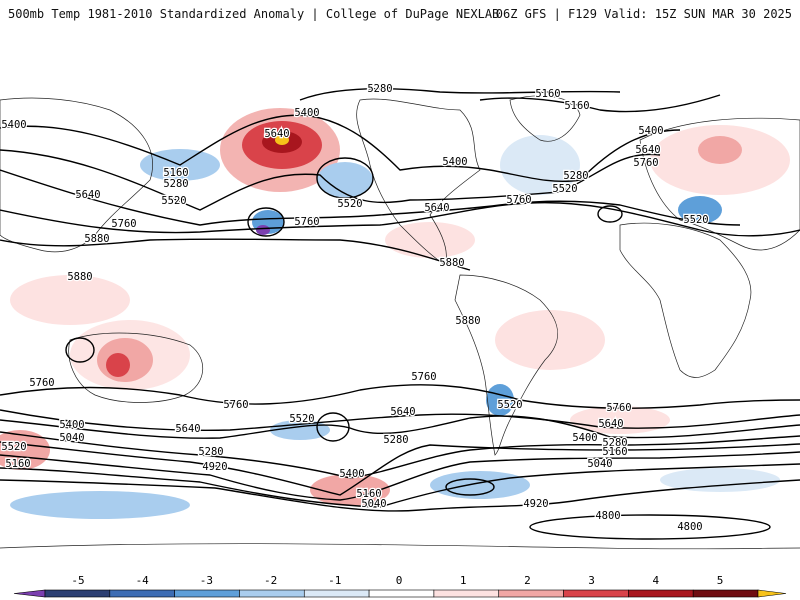 This screenshot has width=800, height=600. Describe the element at coordinates (136, 367) in the screenshot. I see `coast-australia` at that location.